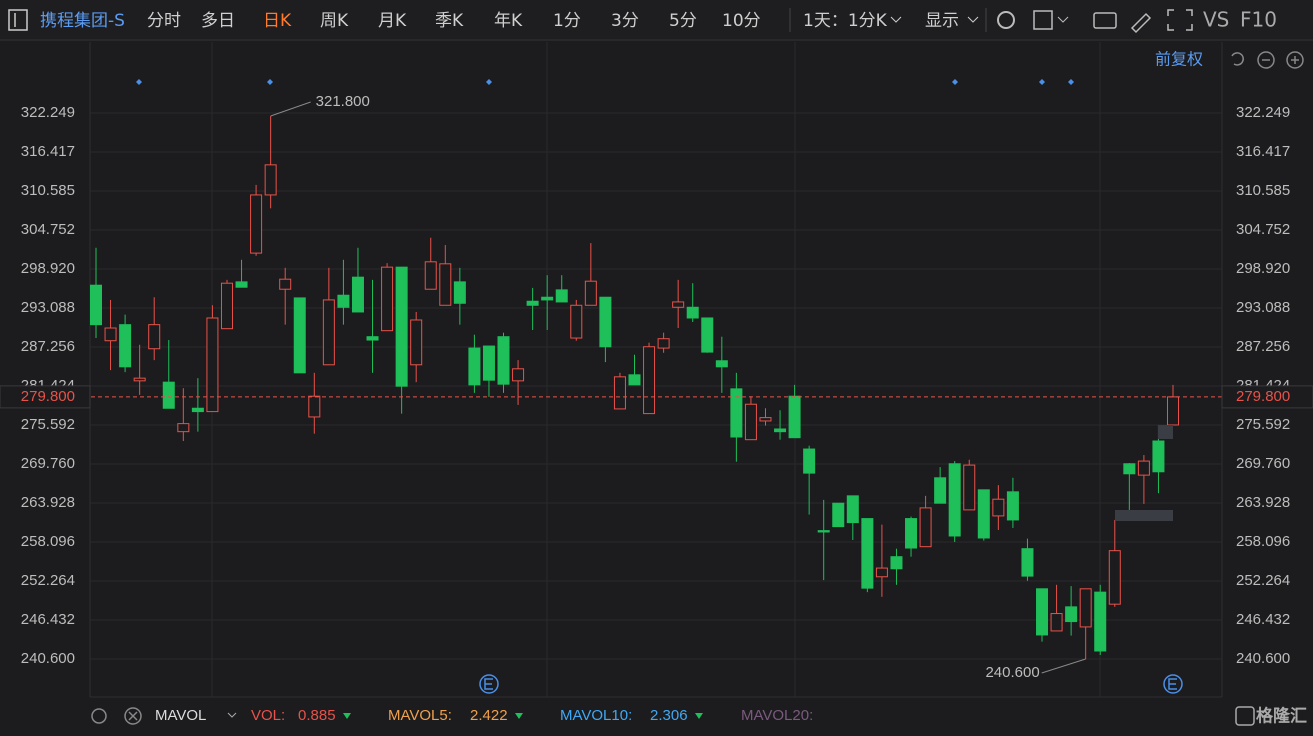 This screenshot has height=736, width=1313. I want to click on tab: 多日, so click(218, 21).